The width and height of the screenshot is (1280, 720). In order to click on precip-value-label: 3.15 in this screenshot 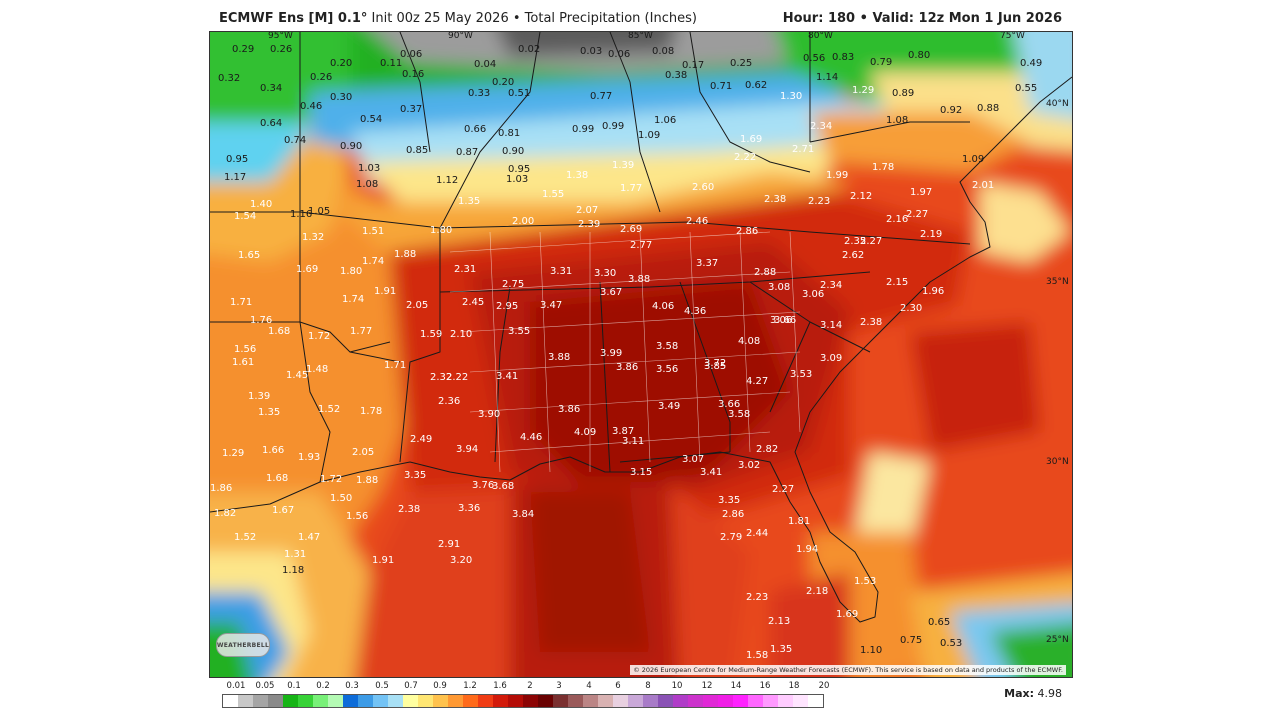, I will do `click(641, 472)`.